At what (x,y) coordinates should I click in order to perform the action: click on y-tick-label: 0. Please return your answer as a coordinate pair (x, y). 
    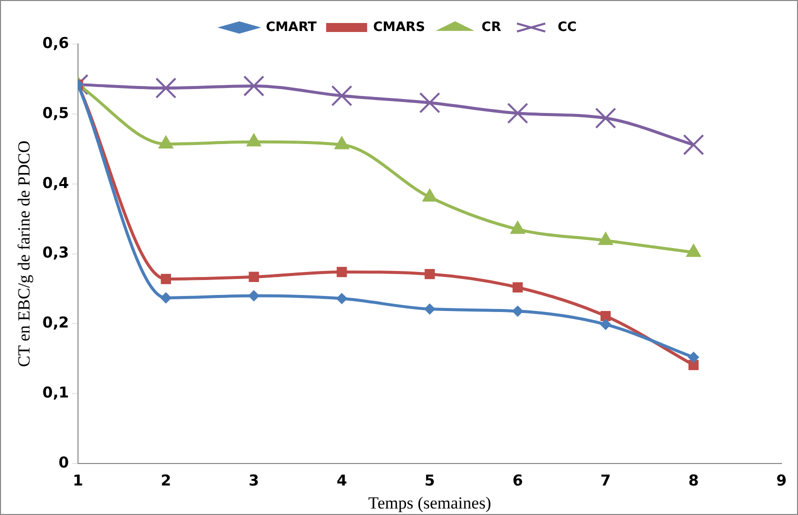
    Looking at the image, I should click on (63, 462).